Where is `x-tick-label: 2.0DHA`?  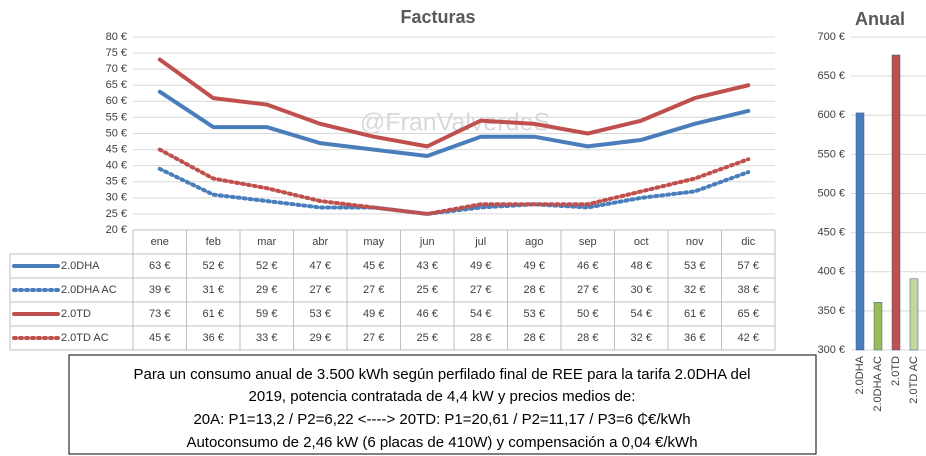
x-tick-label: 2.0DHA is located at coordinates (860, 374).